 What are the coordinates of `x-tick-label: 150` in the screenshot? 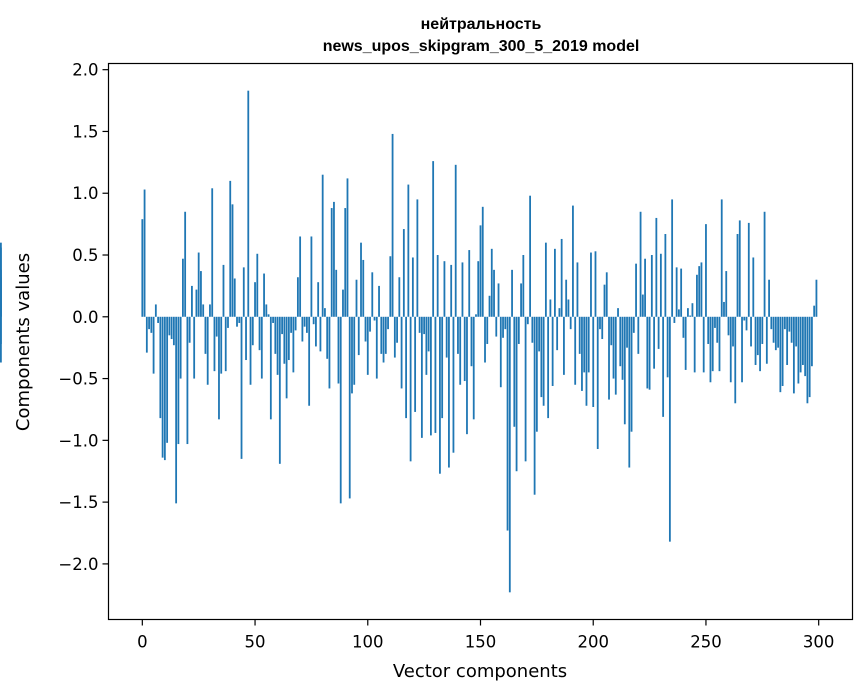 It's located at (481, 642).